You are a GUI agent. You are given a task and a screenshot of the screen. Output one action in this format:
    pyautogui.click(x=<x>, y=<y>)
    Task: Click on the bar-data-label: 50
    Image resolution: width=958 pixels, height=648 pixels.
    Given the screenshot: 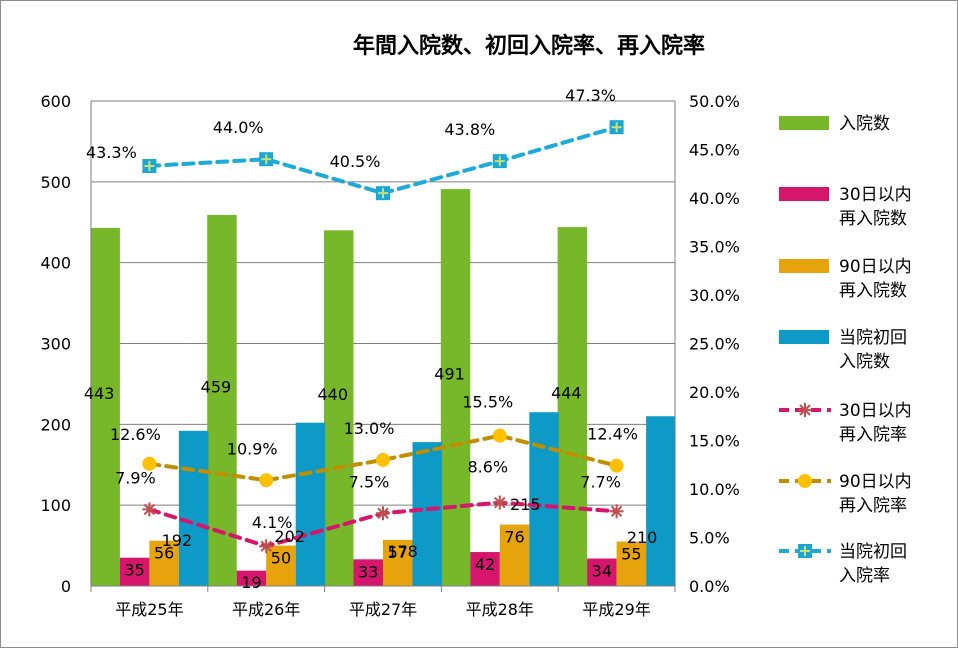 What is the action you would take?
    pyautogui.click(x=281, y=558)
    